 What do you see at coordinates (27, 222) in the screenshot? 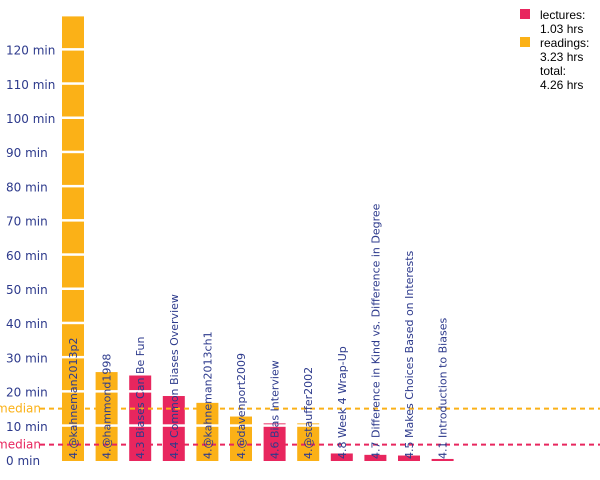
I see `y-tick-label: 70 min` at bounding box center [27, 222].